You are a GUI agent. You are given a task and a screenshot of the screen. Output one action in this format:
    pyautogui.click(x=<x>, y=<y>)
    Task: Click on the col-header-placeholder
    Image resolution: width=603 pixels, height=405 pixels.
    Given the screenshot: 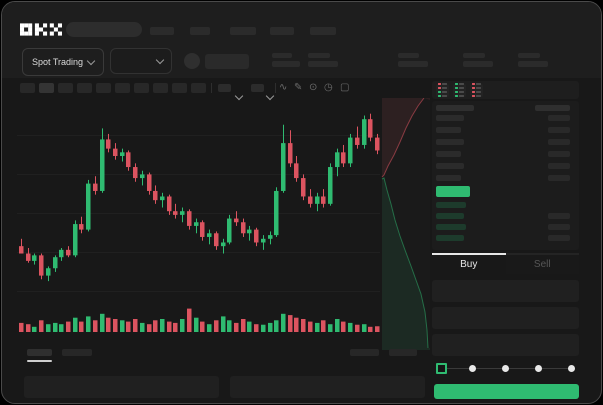 What is the action you would take?
    pyautogui.click(x=552, y=108)
    